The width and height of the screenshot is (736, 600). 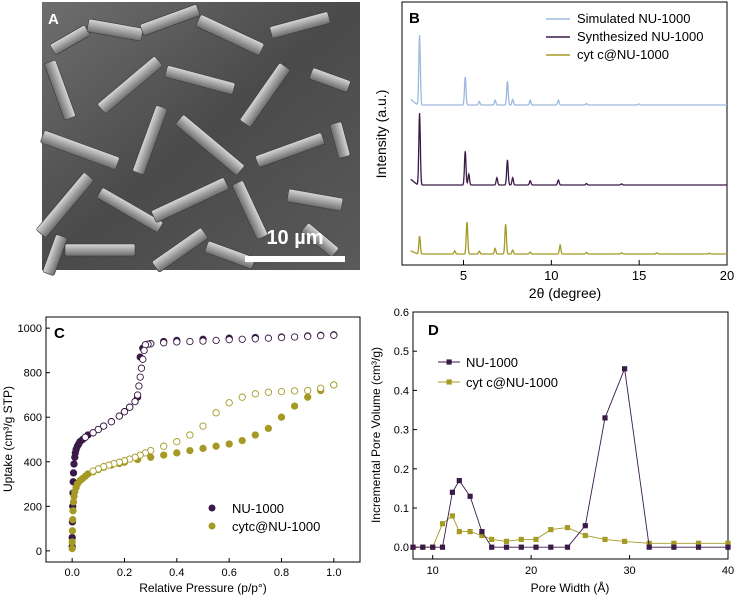 I want to click on iso-y-tick-label-2: 400, so click(x=33, y=463).